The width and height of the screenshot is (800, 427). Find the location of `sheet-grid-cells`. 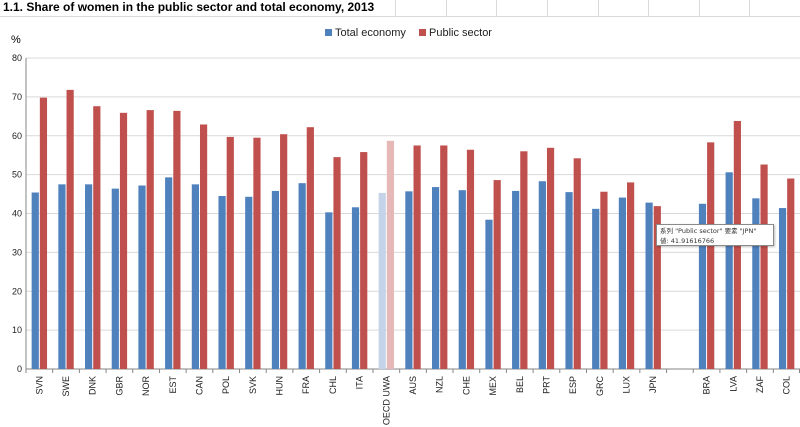

sheet-grid-cells is located at coordinates (597, 8).